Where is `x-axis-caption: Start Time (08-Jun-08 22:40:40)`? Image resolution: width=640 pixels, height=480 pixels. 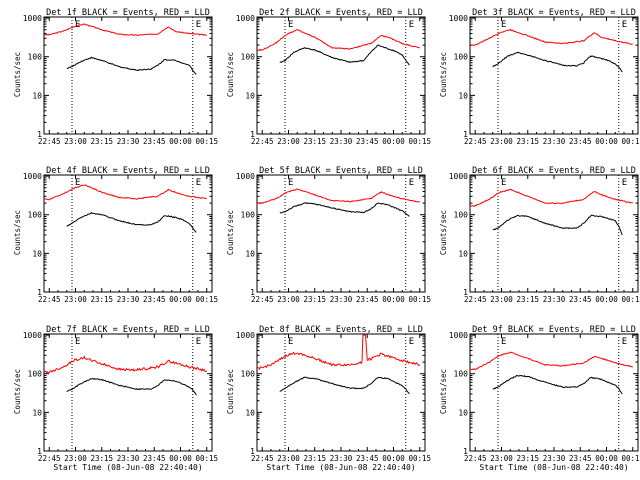
x-axis-caption: Start Time (08-Jun-08 22:40:40) is located at coordinates (340, 467).